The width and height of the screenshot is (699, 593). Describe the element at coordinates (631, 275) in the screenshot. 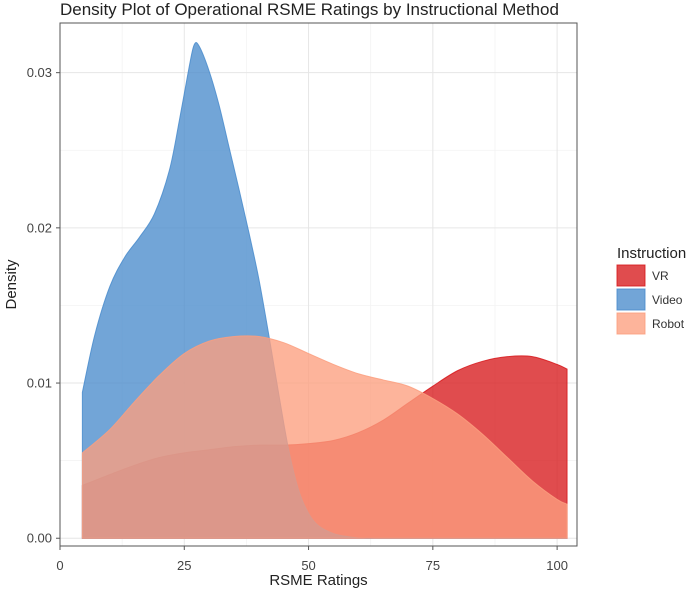

I see `legend-swatch-vr` at that location.